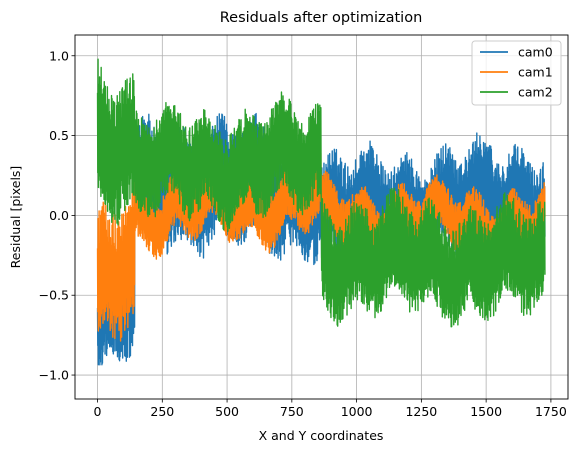  Describe the element at coordinates (59, 135) in the screenshot. I see `y-tick-label: 0.5` at that location.